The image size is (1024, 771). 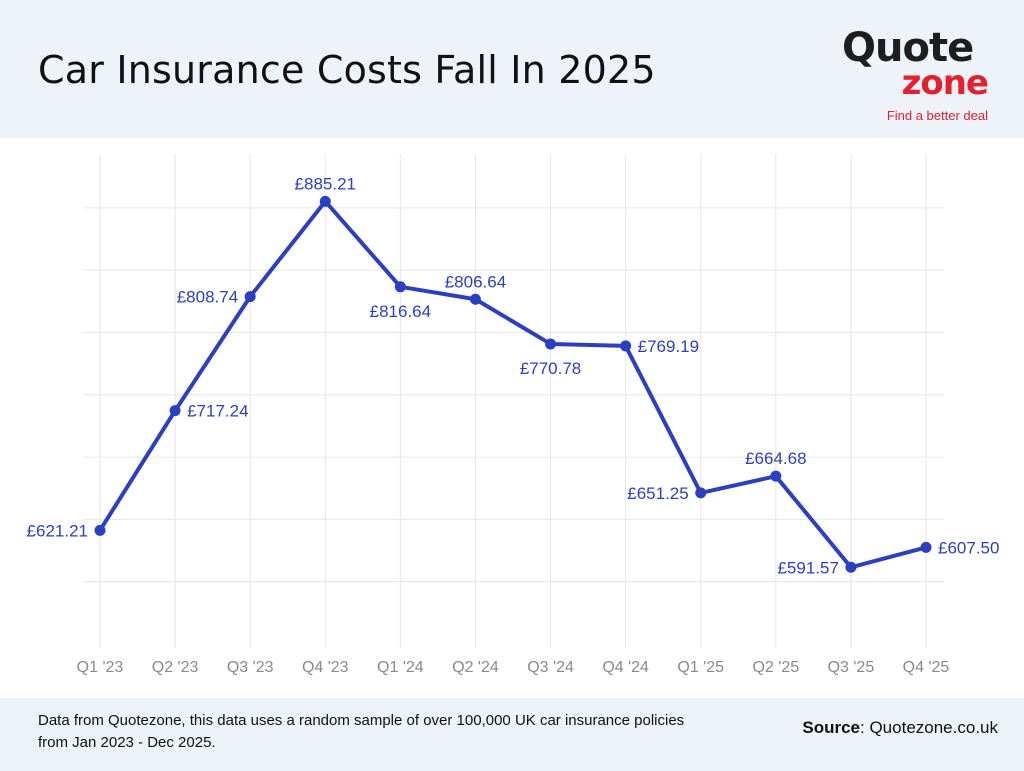 I want to click on logo-tagline: Find a better deal, so click(x=937, y=115).